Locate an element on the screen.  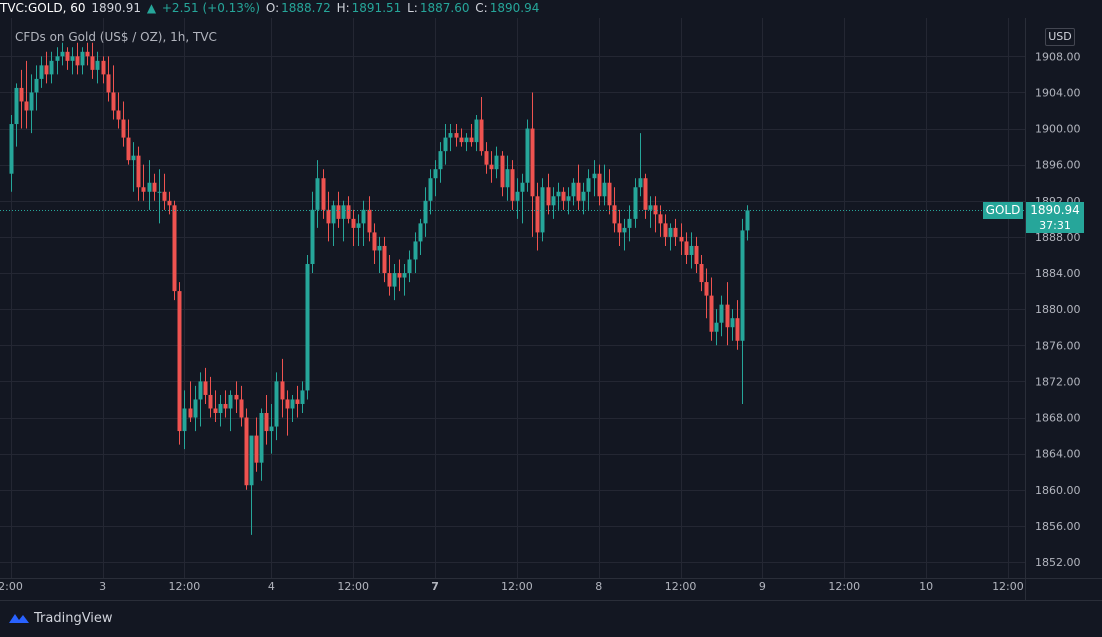
chart-subtitle: CFDs on Gold (US$ / OZ), 1h, TVC is located at coordinates (116, 37).